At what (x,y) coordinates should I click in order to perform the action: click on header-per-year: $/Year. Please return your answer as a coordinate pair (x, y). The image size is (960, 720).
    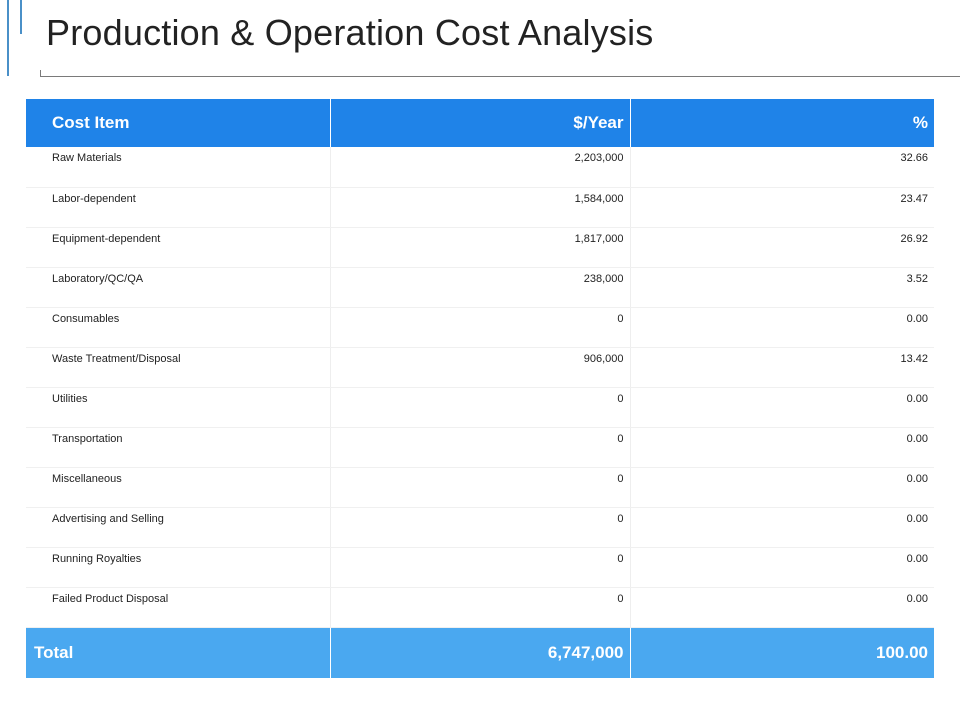
    Looking at the image, I should click on (479, 123).